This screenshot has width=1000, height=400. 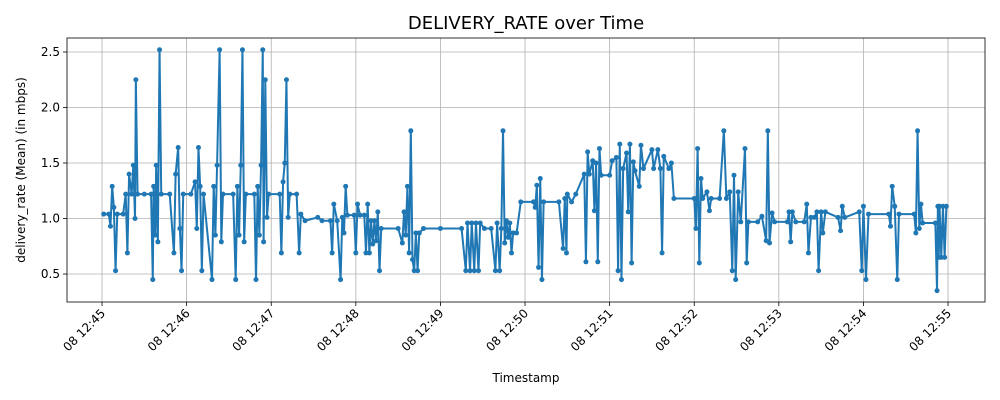 What do you see at coordinates (50, 107) in the screenshot?
I see `y-tick-label: 2.0` at bounding box center [50, 107].